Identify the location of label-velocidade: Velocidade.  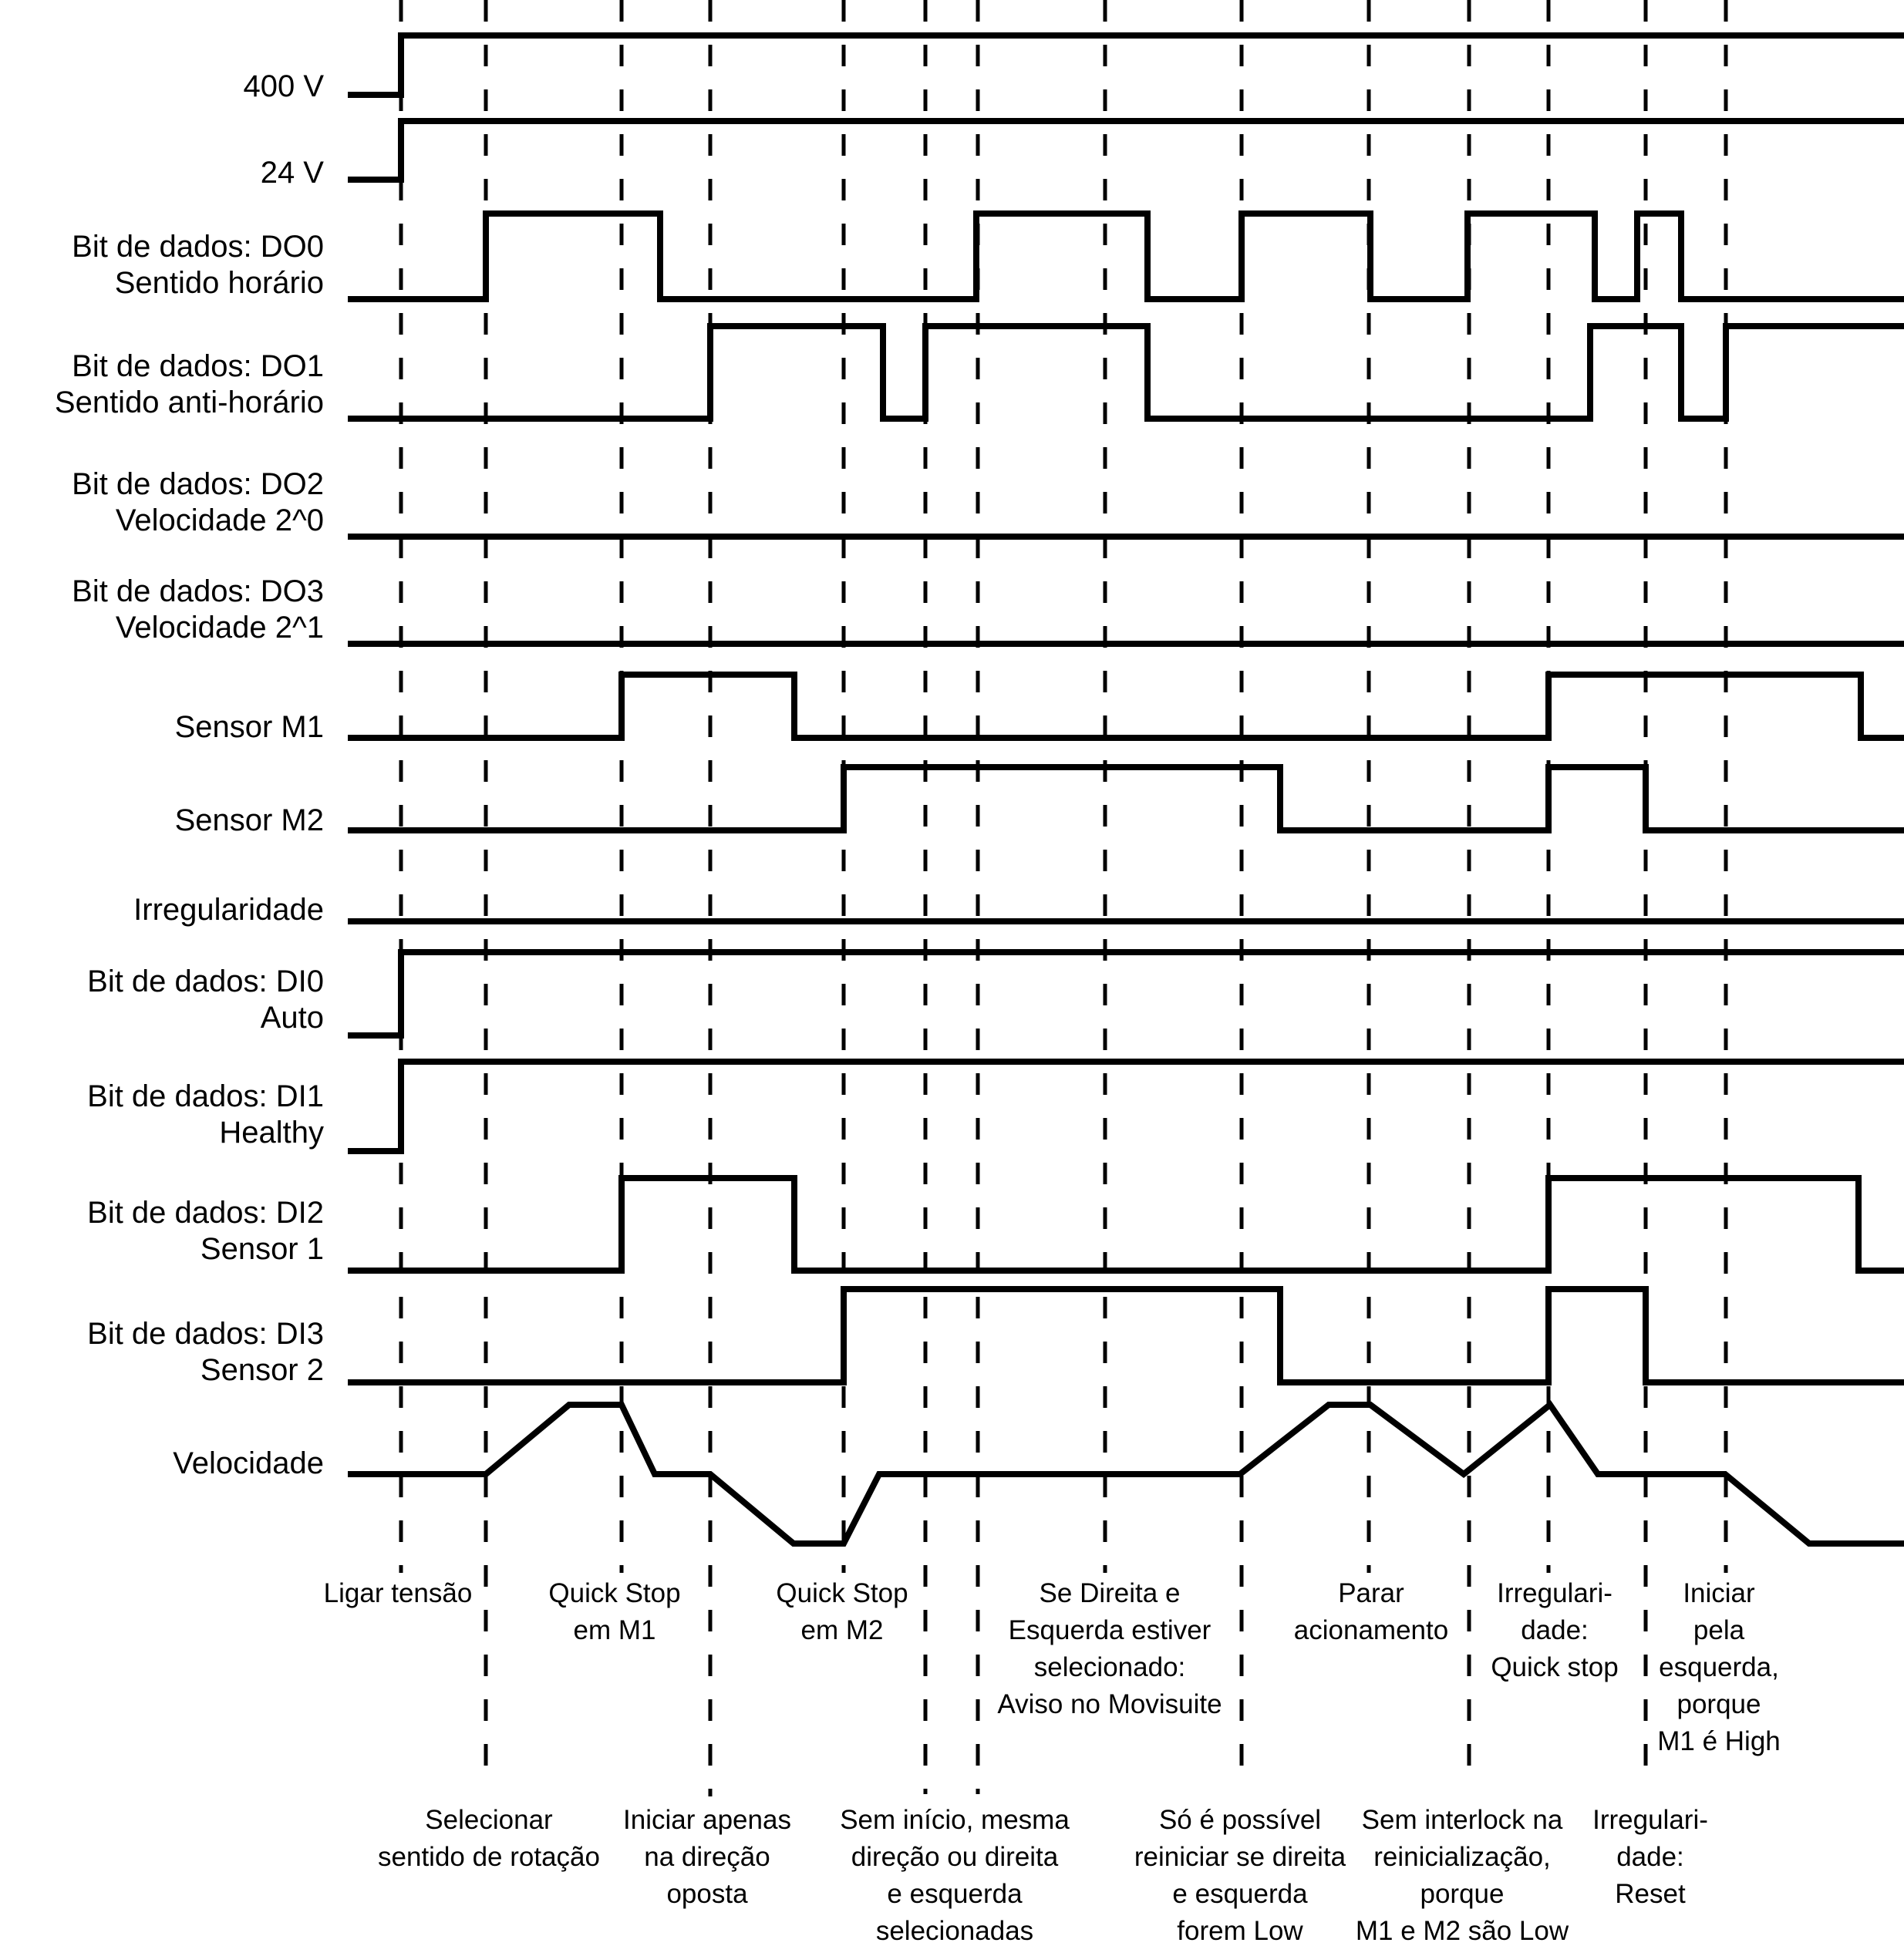
(249, 1463).